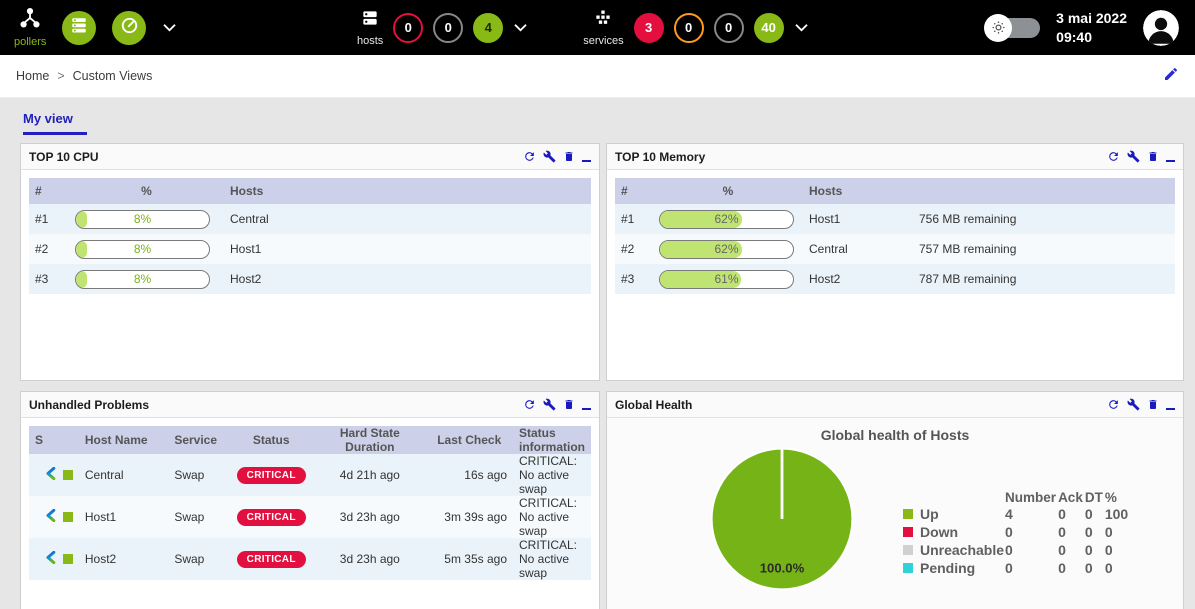 Image resolution: width=1195 pixels, height=609 pixels. Describe the element at coordinates (488, 27) in the screenshot. I see `hosts-up-counter: 4` at that location.